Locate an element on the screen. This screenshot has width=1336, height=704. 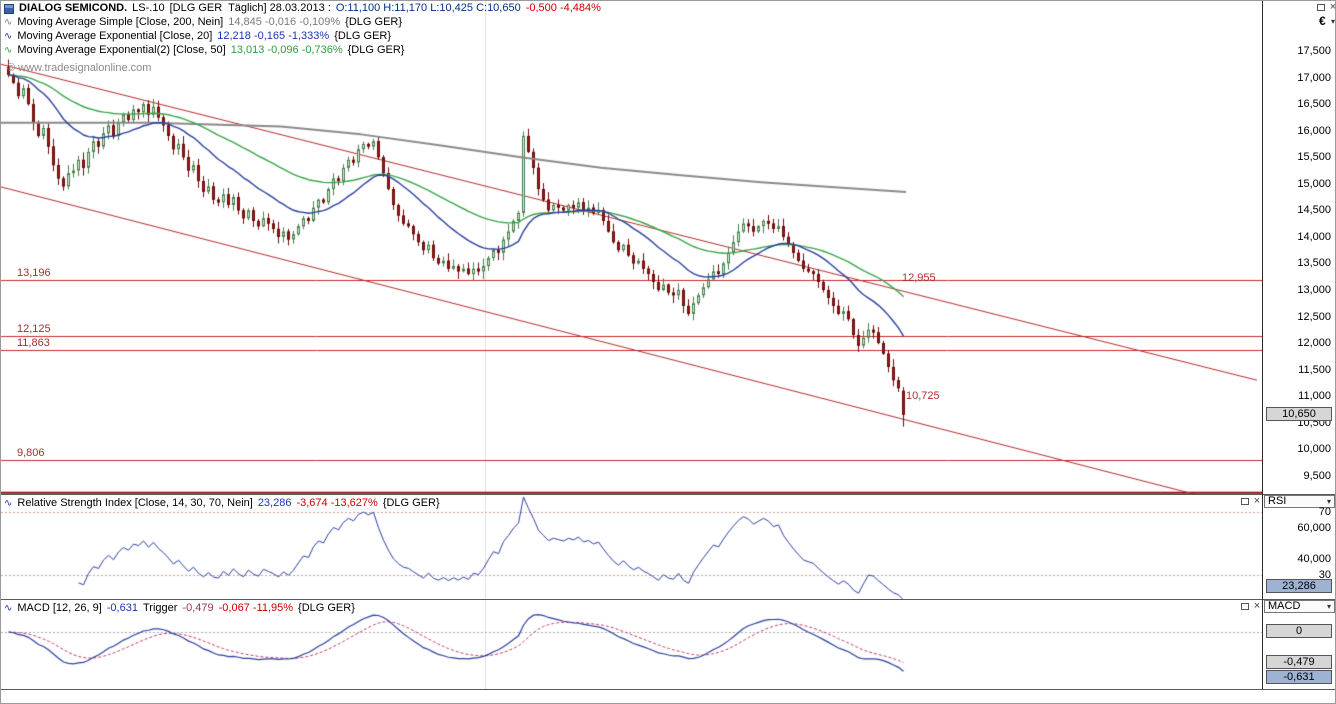
ema50-suffix: {DLG GER} is located at coordinates (376, 50).